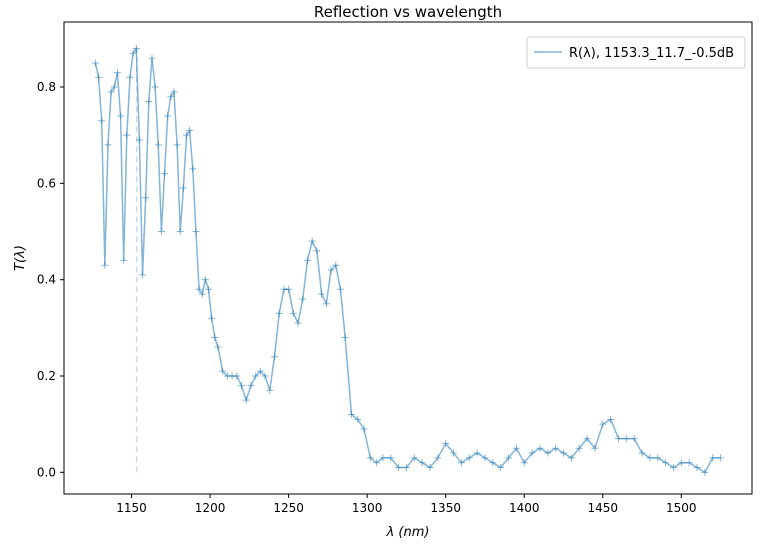 This screenshot has height=553, width=770. Describe the element at coordinates (445, 508) in the screenshot. I see `x-tick-label: 1350` at that location.